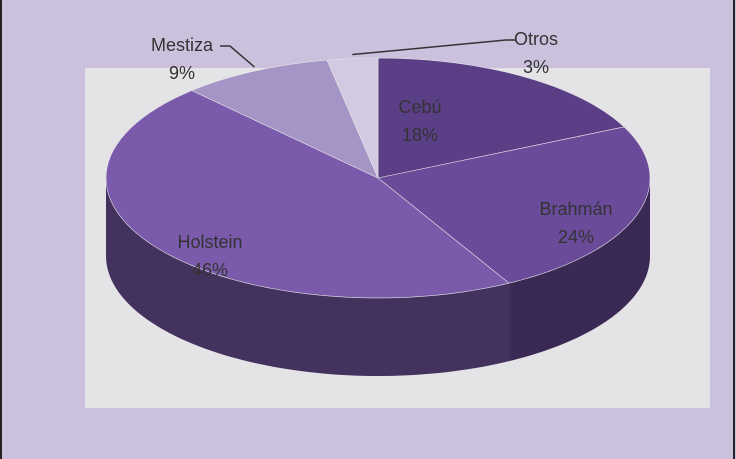 Image resolution: width=736 pixels, height=459 pixels. What do you see at coordinates (576, 237) in the screenshot?
I see `data-label-value: 24%` at bounding box center [576, 237].